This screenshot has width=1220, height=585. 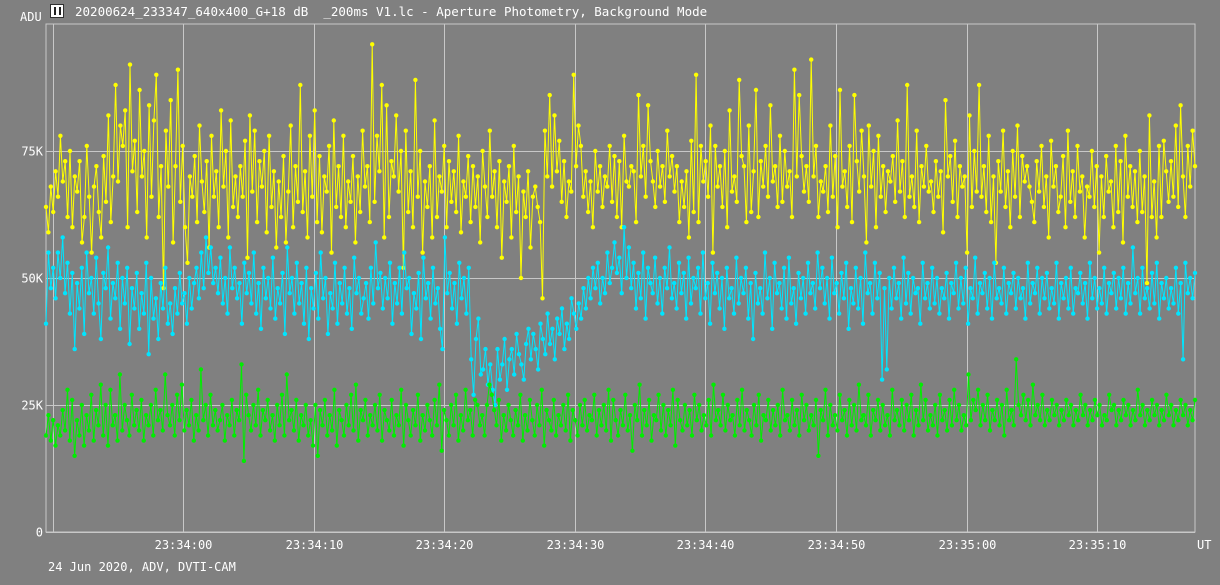 I want to click on x-tick-label: 23:34:20, so click(x=445, y=545).